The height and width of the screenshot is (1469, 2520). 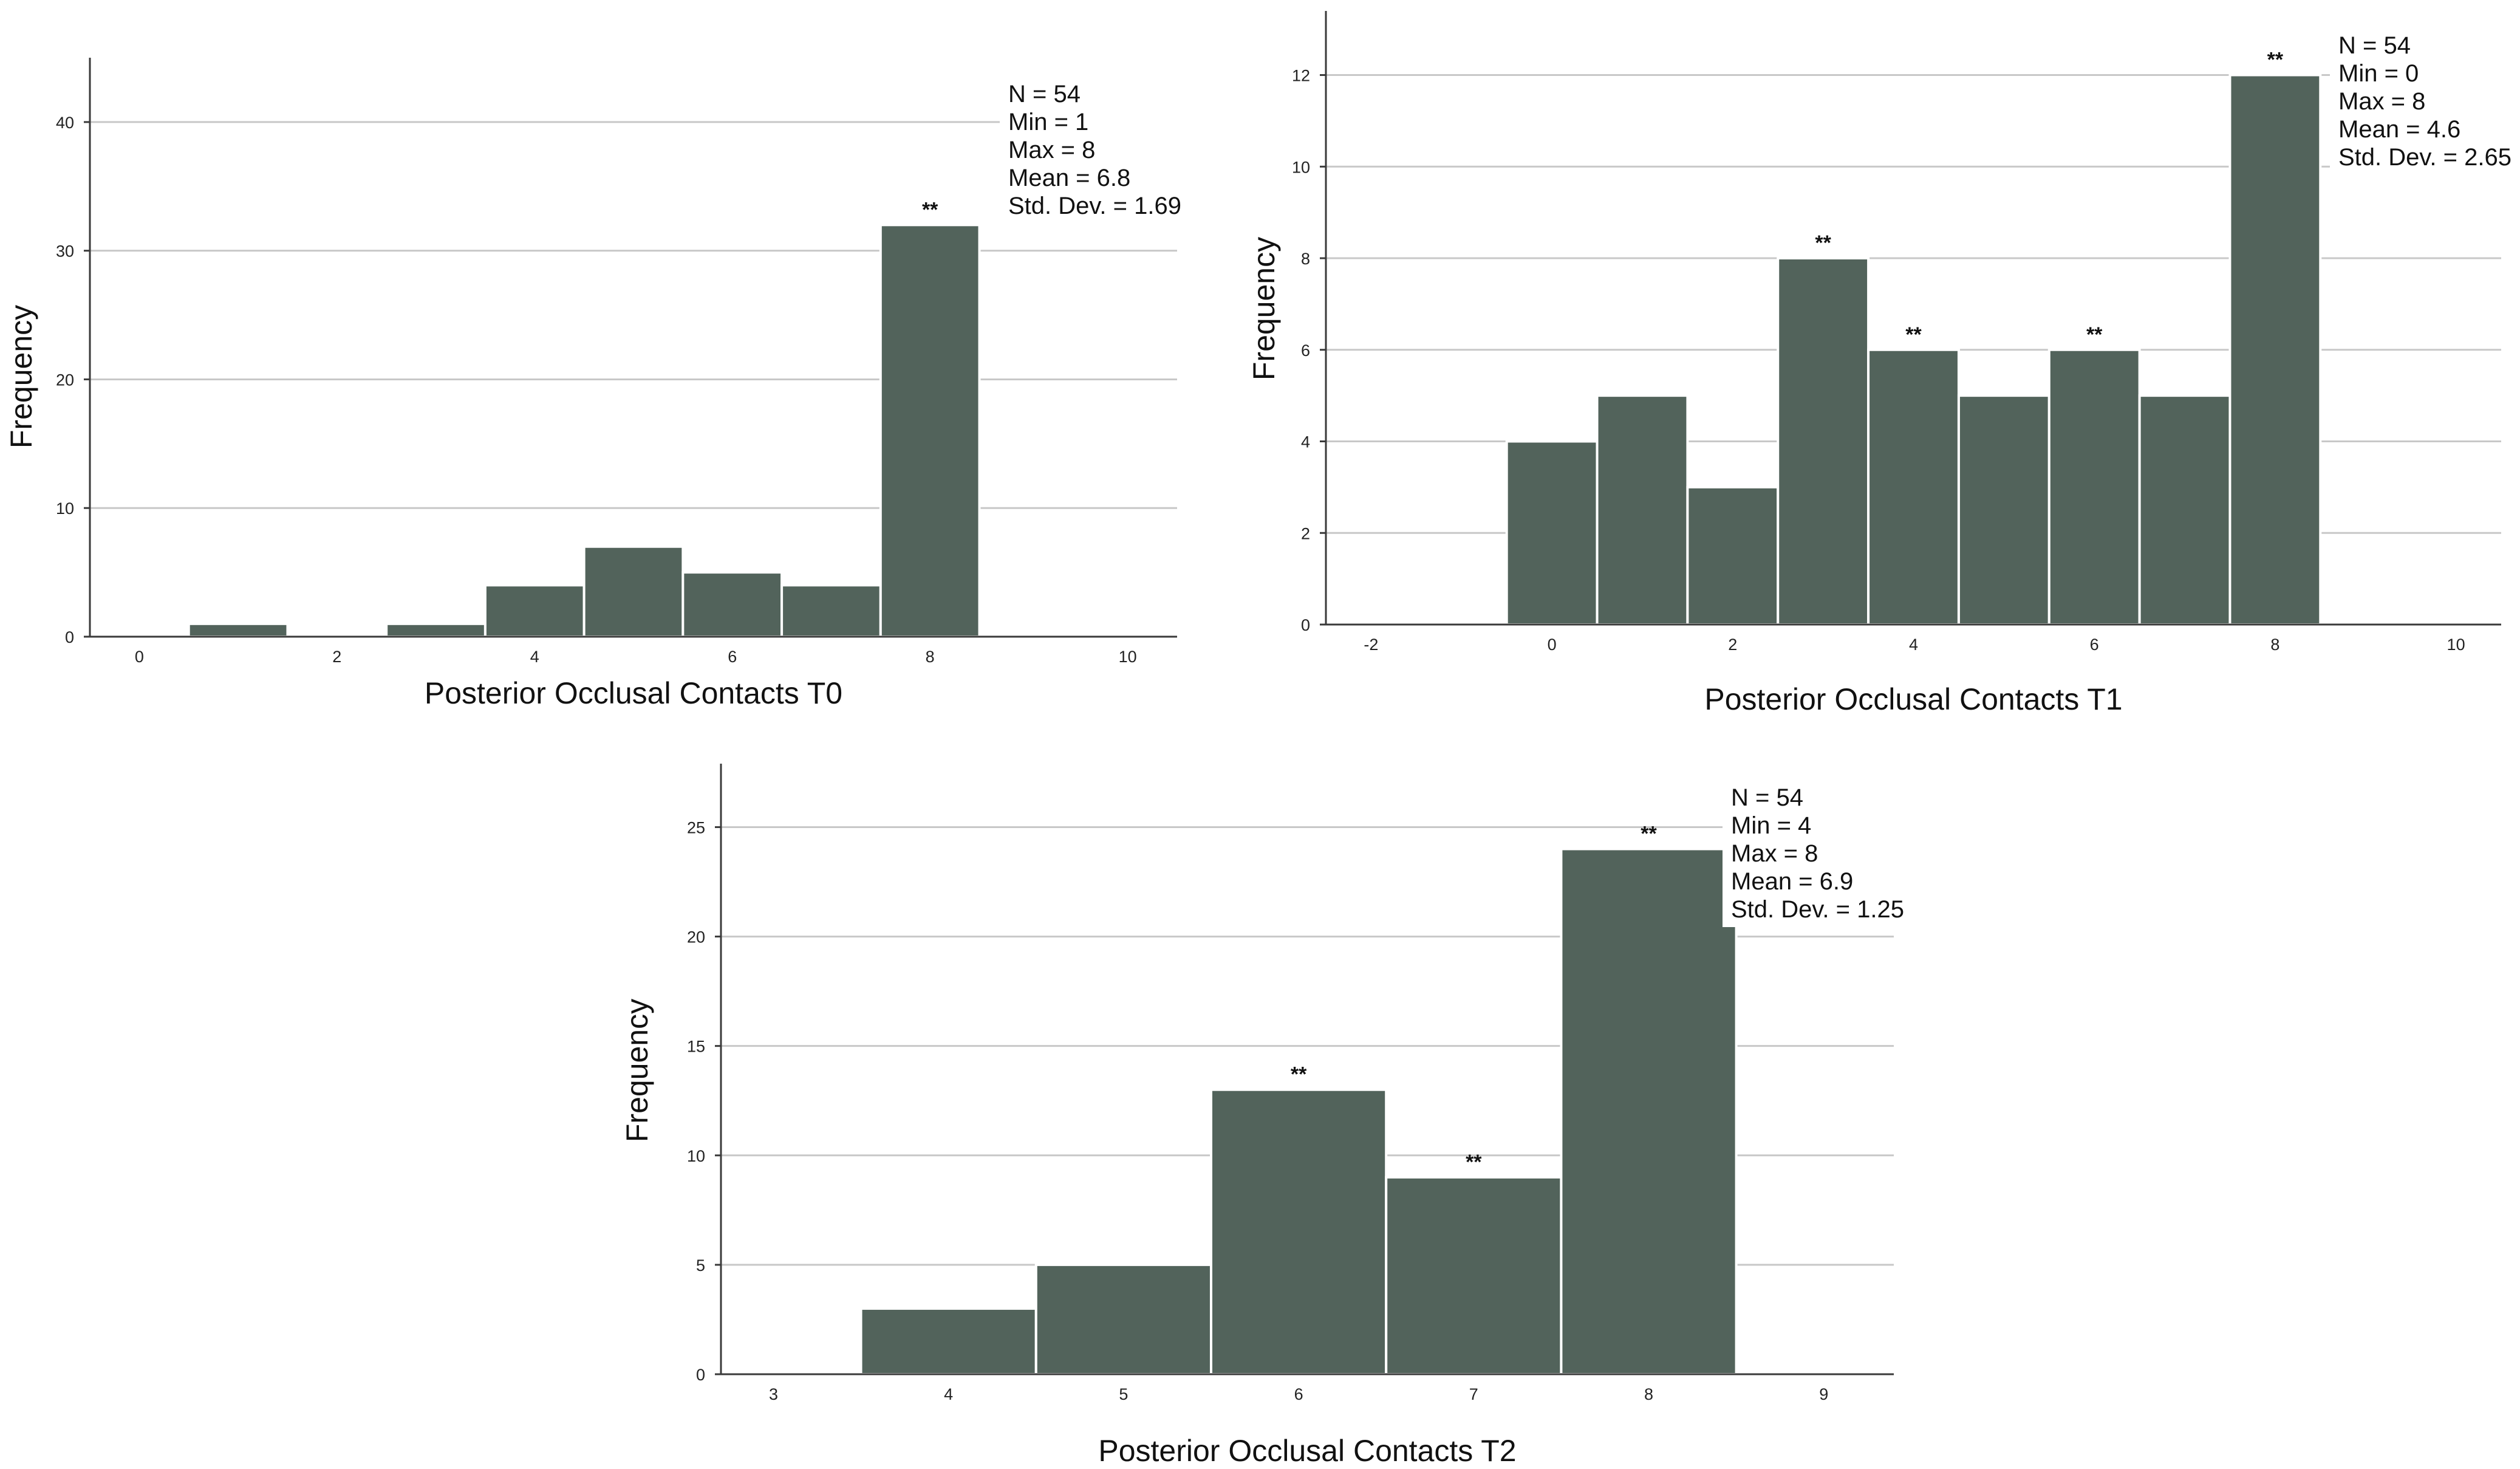 What do you see at coordinates (1823, 1394) in the screenshot?
I see `x-tick-label: 9` at bounding box center [1823, 1394].